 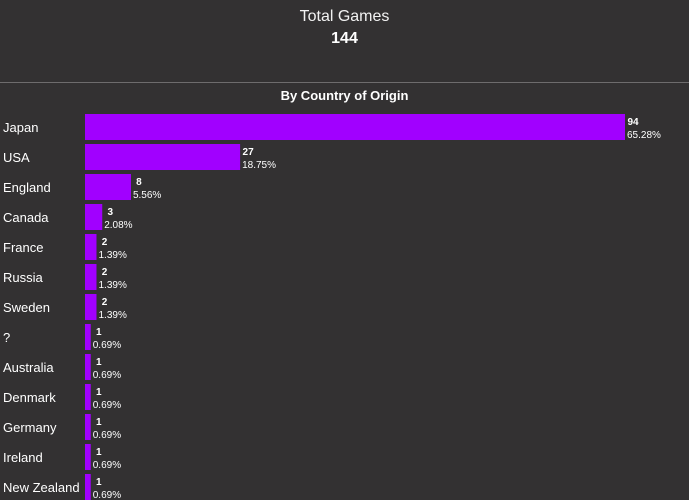 What do you see at coordinates (30, 427) in the screenshot?
I see `category-label: Germany` at bounding box center [30, 427].